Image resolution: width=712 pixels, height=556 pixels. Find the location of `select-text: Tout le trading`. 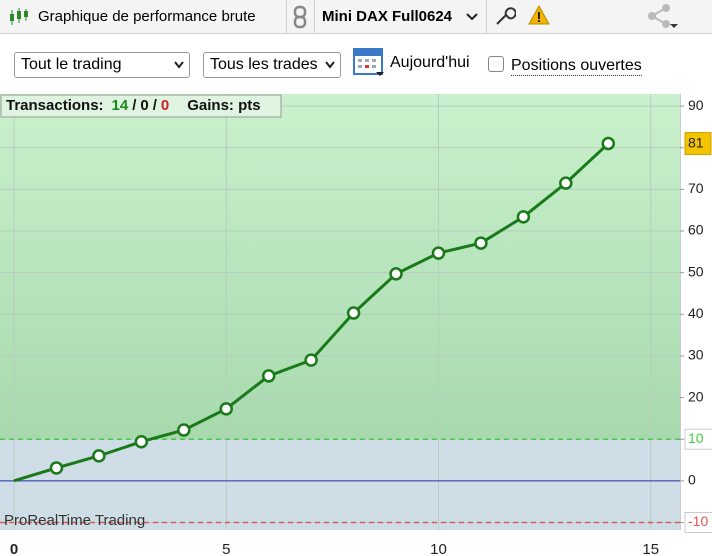

select-text: Tout le trading is located at coordinates (71, 64).